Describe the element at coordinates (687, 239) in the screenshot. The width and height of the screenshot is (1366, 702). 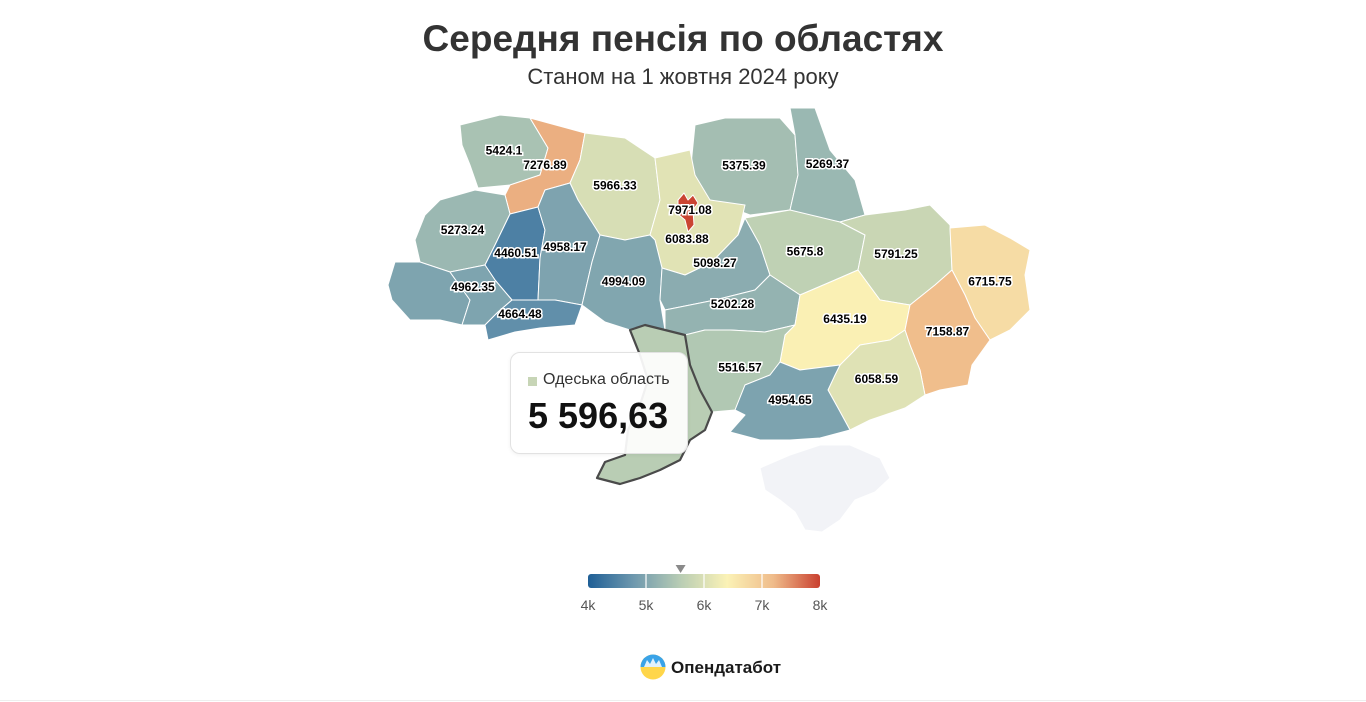
I see `region-value-label: 6083.88` at that location.